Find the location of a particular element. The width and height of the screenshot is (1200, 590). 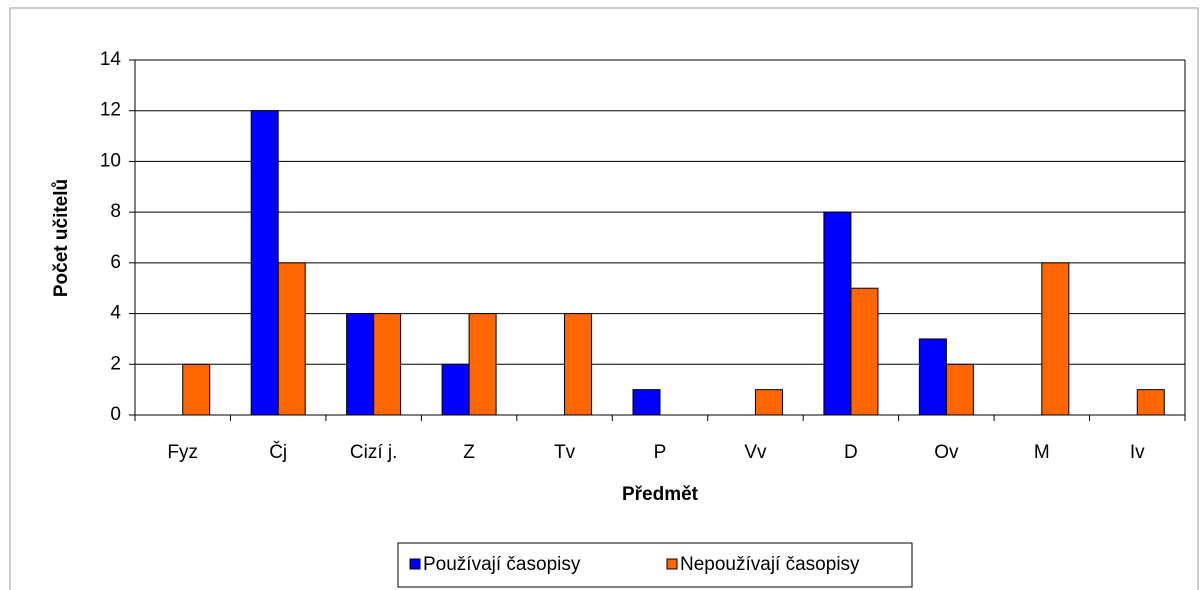

y-tick-label: 0 is located at coordinates (115, 414).